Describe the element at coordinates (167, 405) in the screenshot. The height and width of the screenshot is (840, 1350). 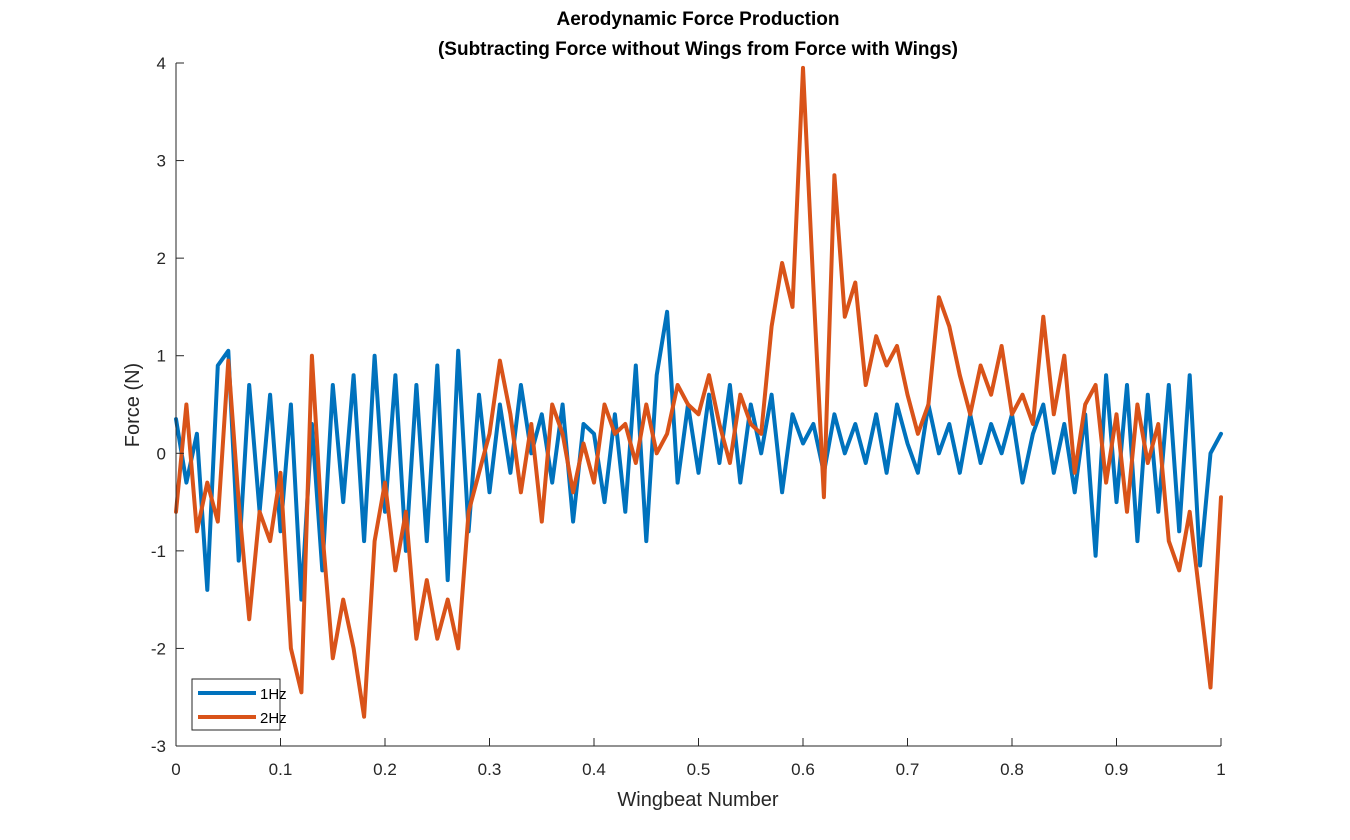
I see `y-ticks: -3 -2 -1 0 1 2 3 4` at that location.